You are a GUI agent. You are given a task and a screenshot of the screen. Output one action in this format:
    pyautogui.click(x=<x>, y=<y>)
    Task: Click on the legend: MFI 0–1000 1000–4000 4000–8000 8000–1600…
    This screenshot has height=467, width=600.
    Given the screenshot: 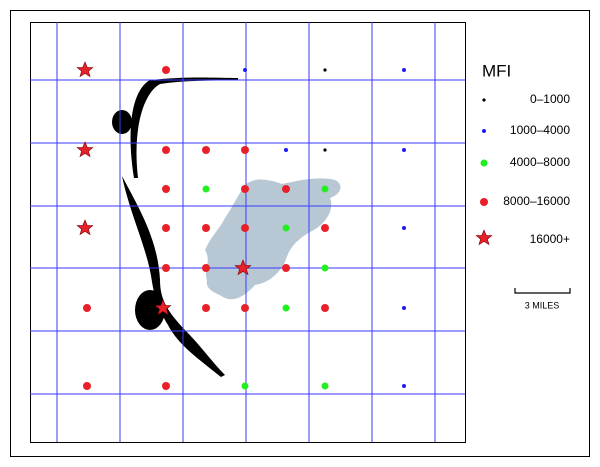 What is the action you would take?
    pyautogui.click(x=522, y=153)
    